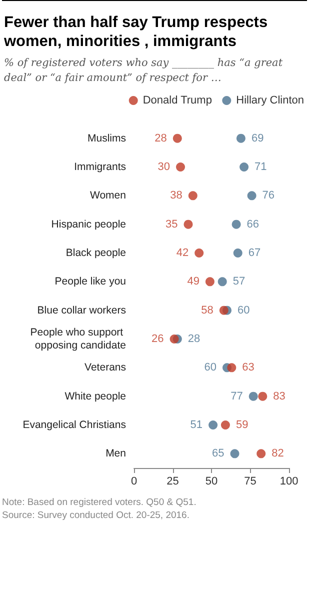 This screenshot has height=614, width=309. What do you see at coordinates (96, 253) in the screenshot?
I see `y-tick-label: Black people` at bounding box center [96, 253].